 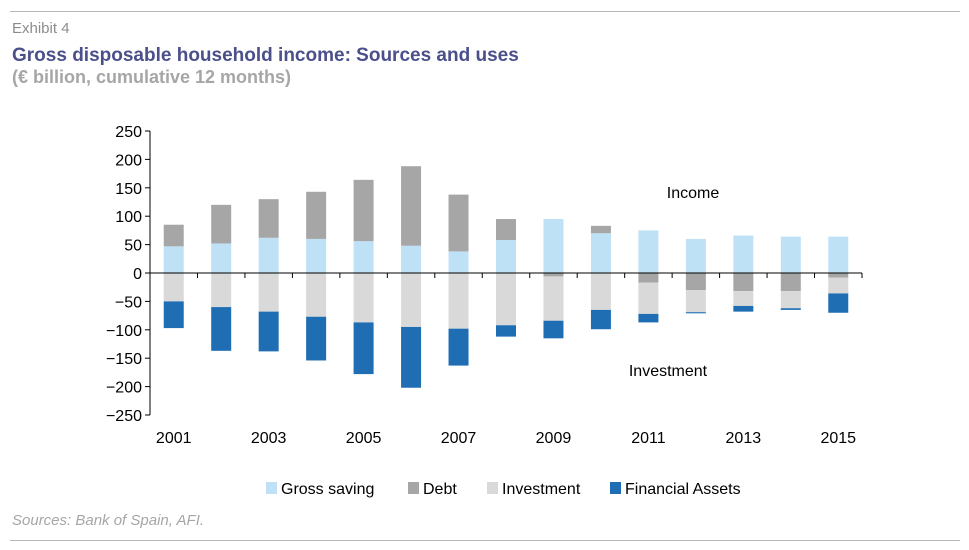 What do you see at coordinates (364, 438) in the screenshot?
I see `x-tick-label: 2005` at bounding box center [364, 438].